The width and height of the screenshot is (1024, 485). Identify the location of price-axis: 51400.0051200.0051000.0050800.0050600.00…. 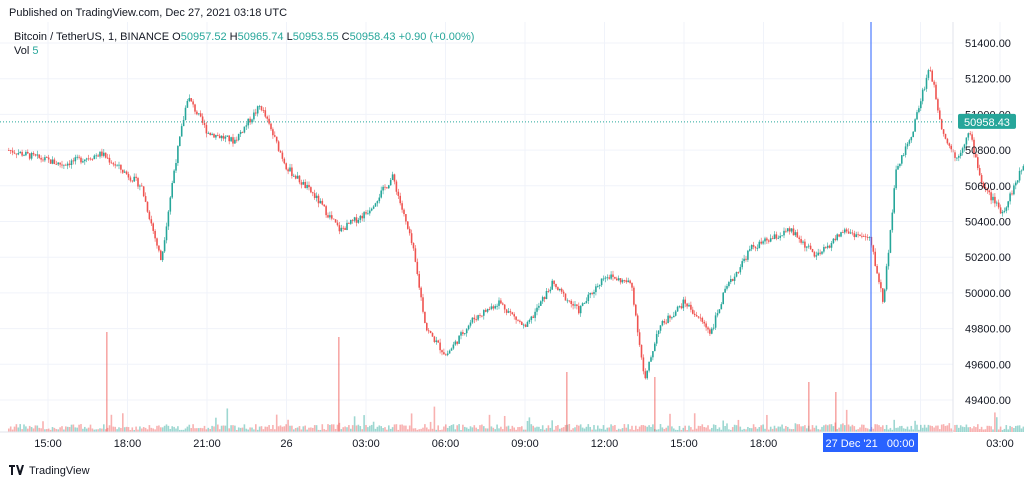
(988, 222).